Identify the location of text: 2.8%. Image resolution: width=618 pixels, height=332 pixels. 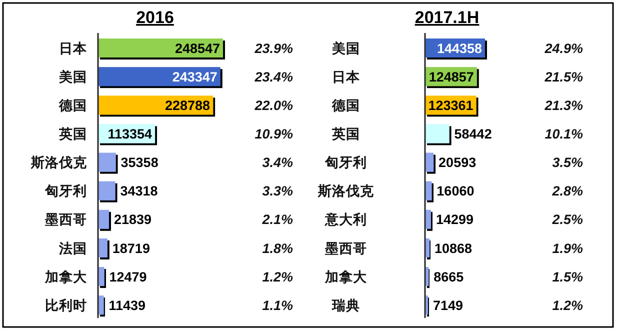
(567, 191).